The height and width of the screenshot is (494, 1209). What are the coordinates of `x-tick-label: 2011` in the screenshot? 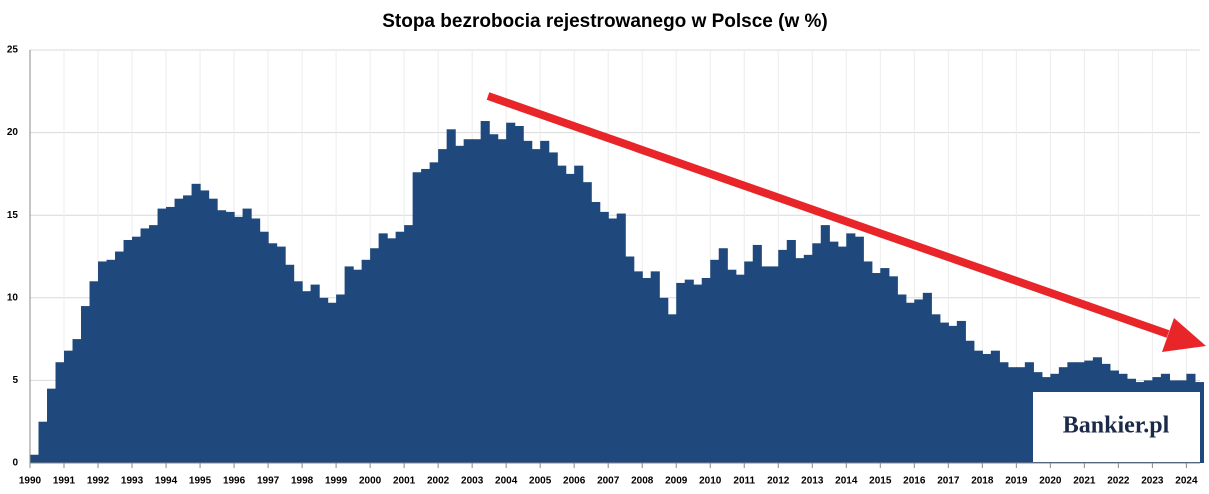 It's located at (744, 481).